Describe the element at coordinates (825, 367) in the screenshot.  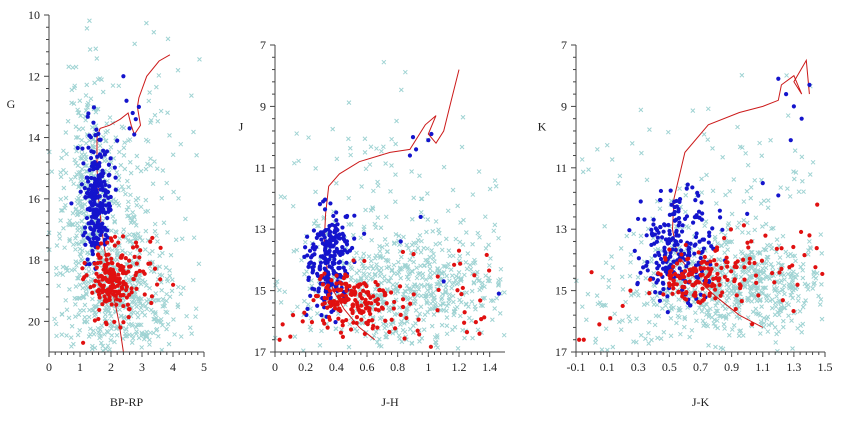
I see `x-tick-label: 1.5` at that location.